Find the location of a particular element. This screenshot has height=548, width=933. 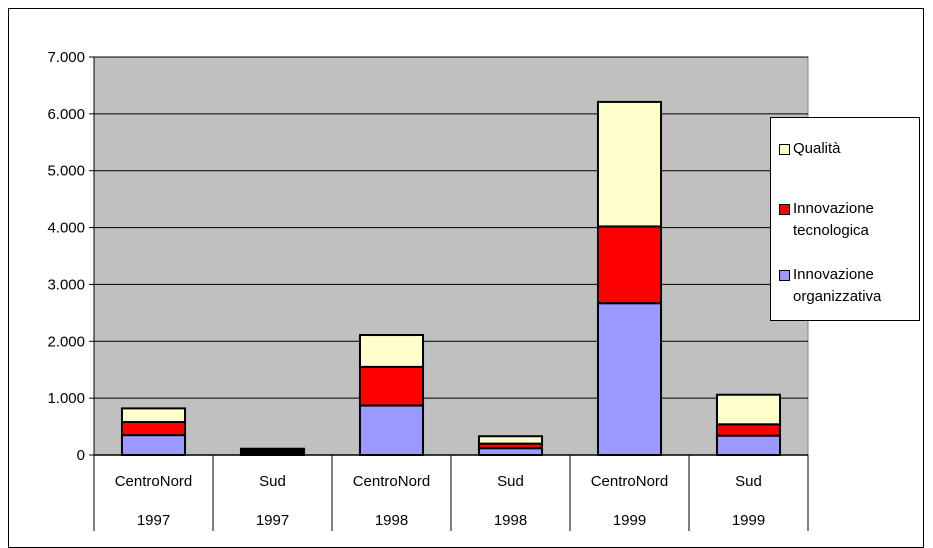

legend-item-innovazione-tecnologica: Innovazione tecnologica is located at coordinates (841, 220).